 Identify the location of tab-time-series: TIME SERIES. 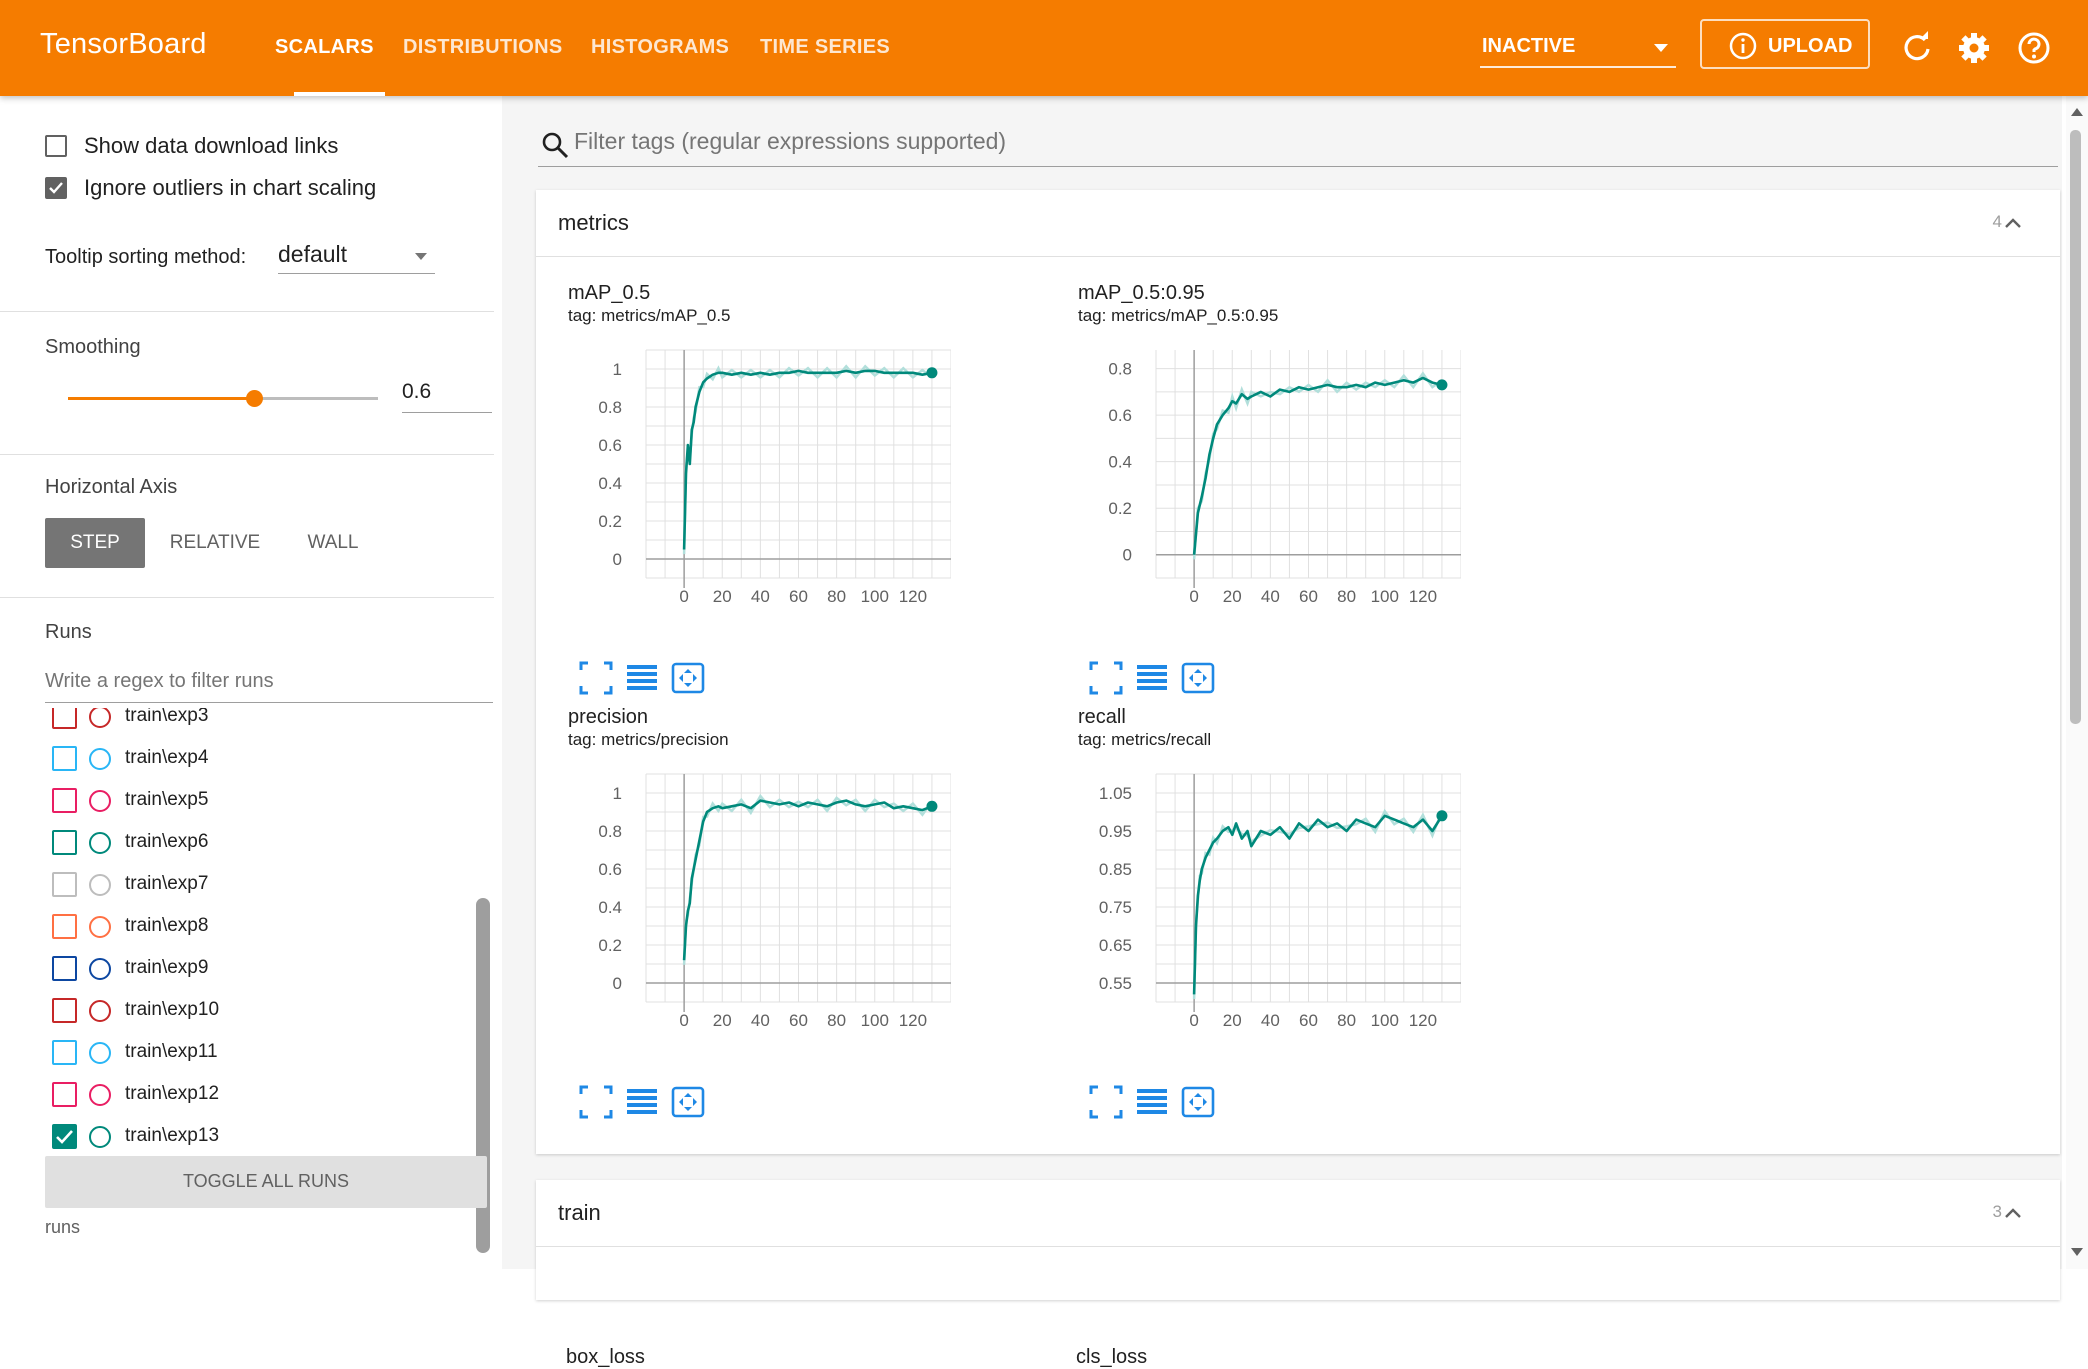
(825, 47).